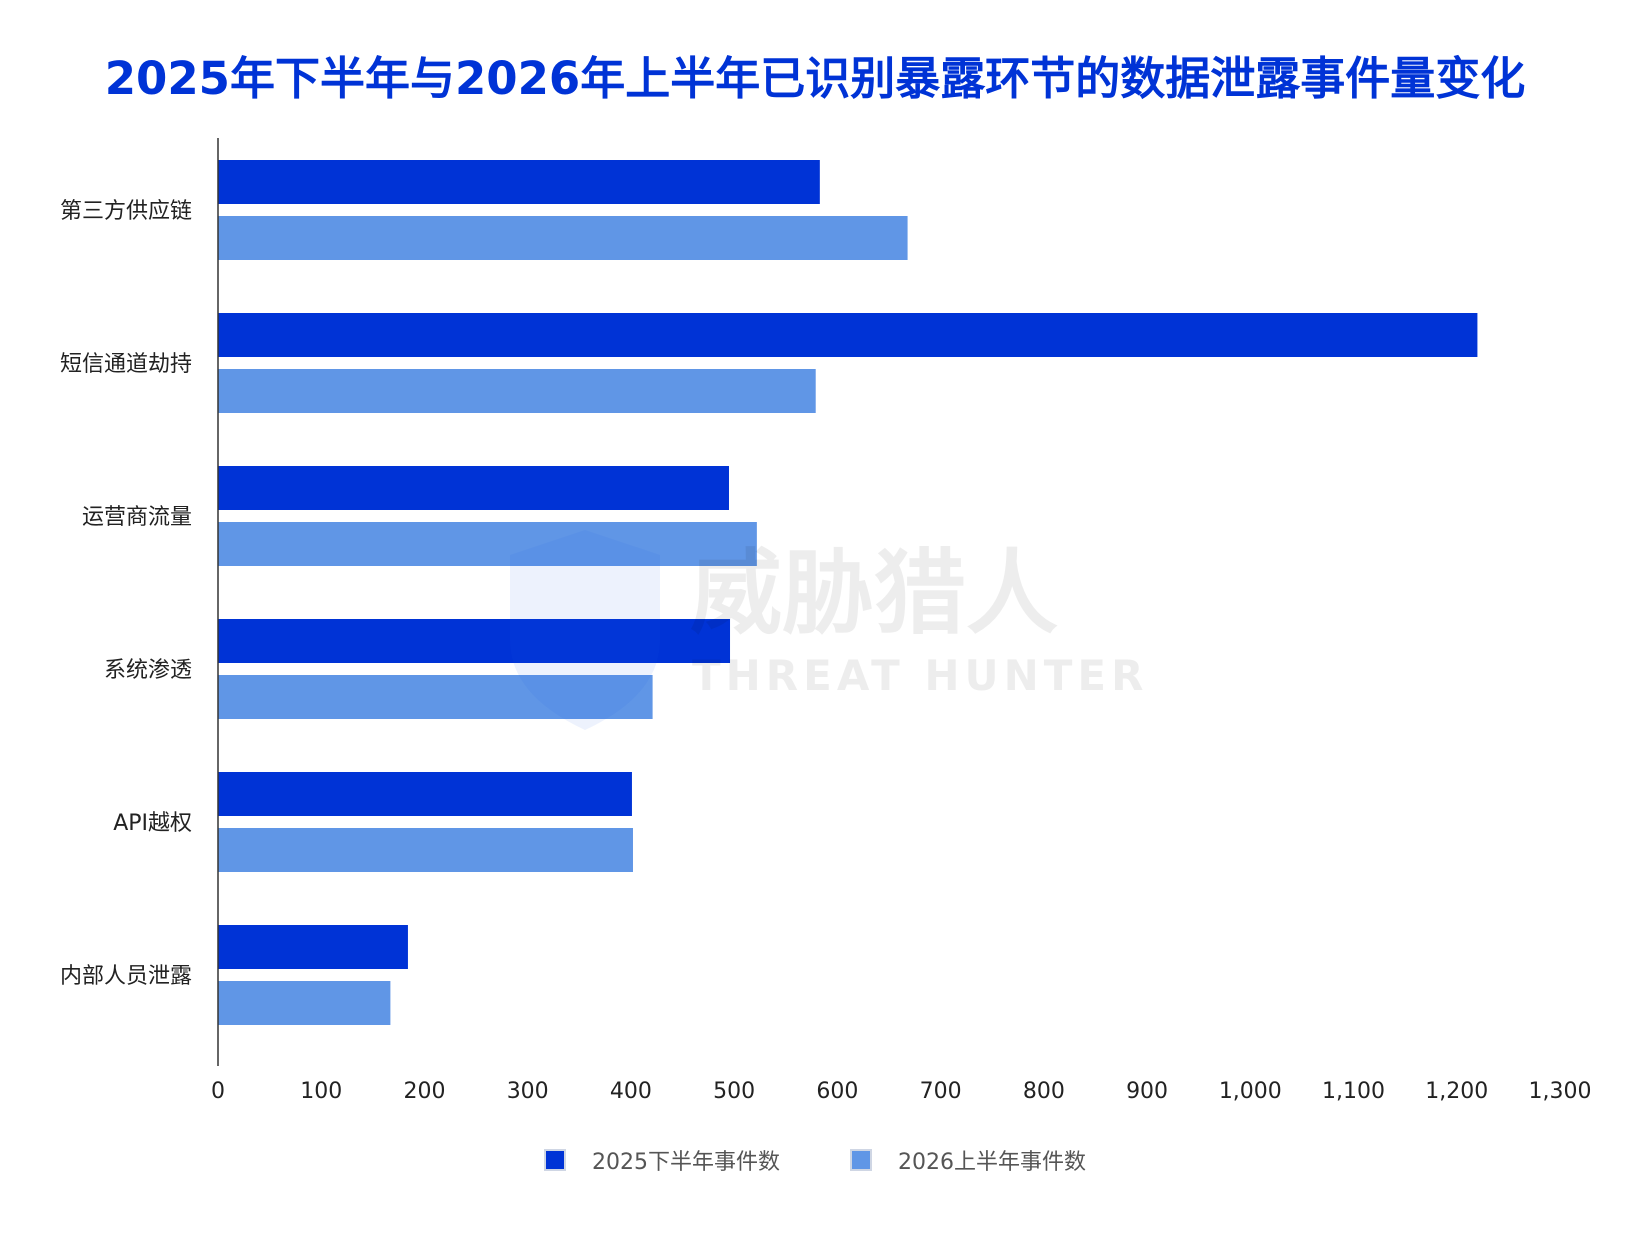 This screenshot has height=1240, width=1630. I want to click on legend: 2025下半年事件数 2026上半年事件数, so click(815, 1160).